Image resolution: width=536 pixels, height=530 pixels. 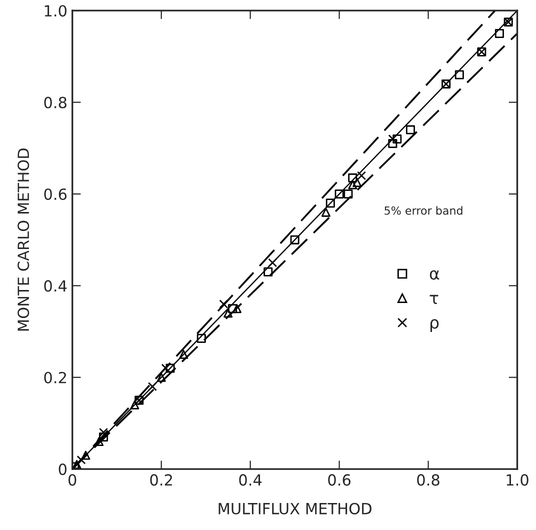 What do you see at coordinates (434, 325) in the screenshot?
I see `legend-label: ρ` at bounding box center [434, 325].